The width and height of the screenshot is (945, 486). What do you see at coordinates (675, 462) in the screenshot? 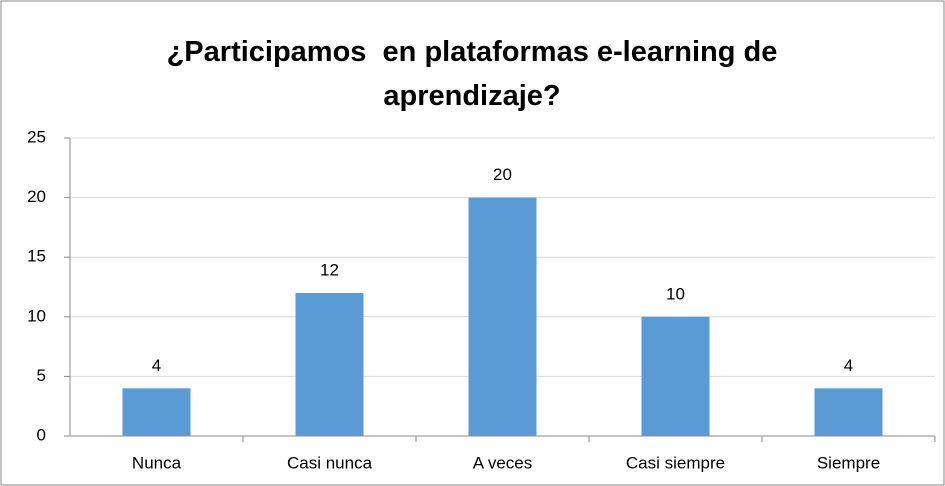
I see `x-tick-label: Casi siempre` at bounding box center [675, 462].